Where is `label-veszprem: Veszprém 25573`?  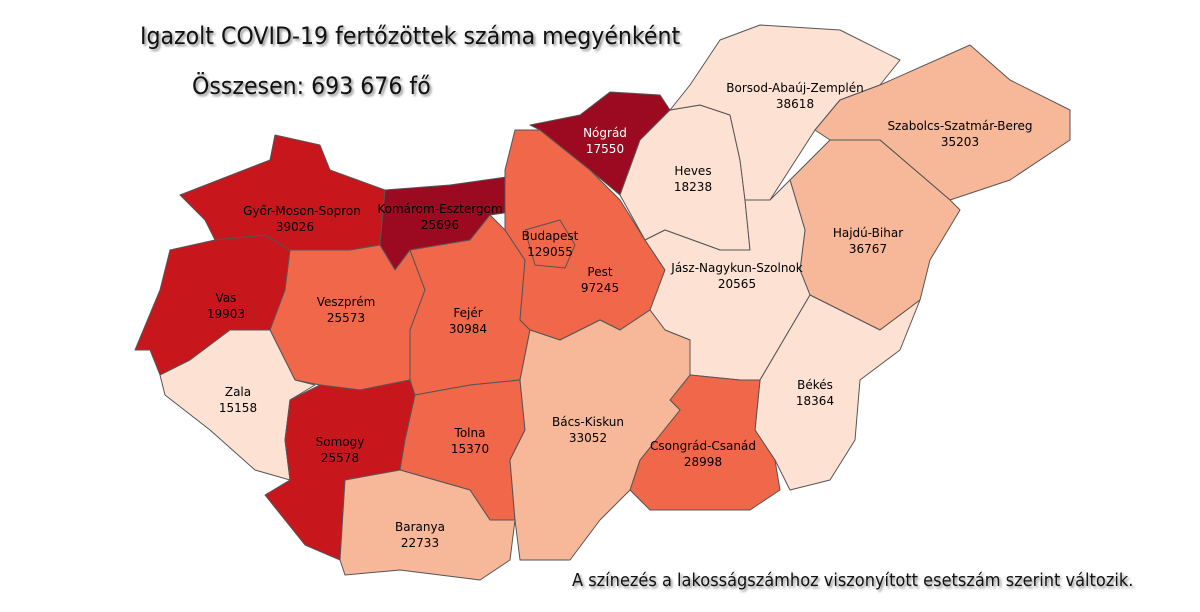 label-veszprem: Veszprém 25573 is located at coordinates (346, 310).